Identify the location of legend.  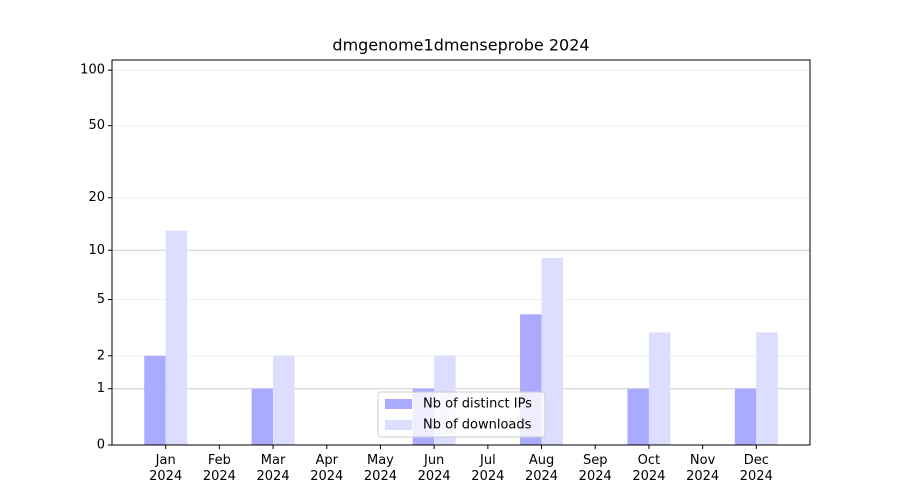
(461, 414).